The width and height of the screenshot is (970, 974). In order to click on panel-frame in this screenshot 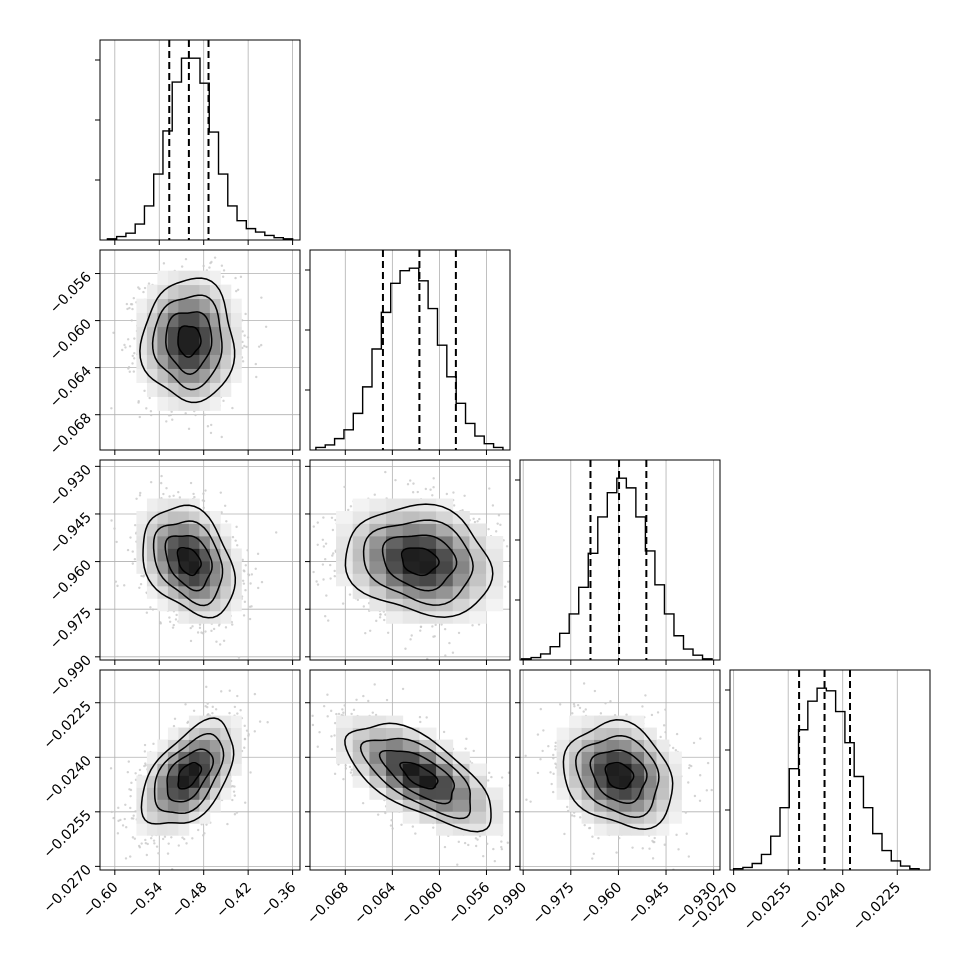, I will do `click(410, 350)`.